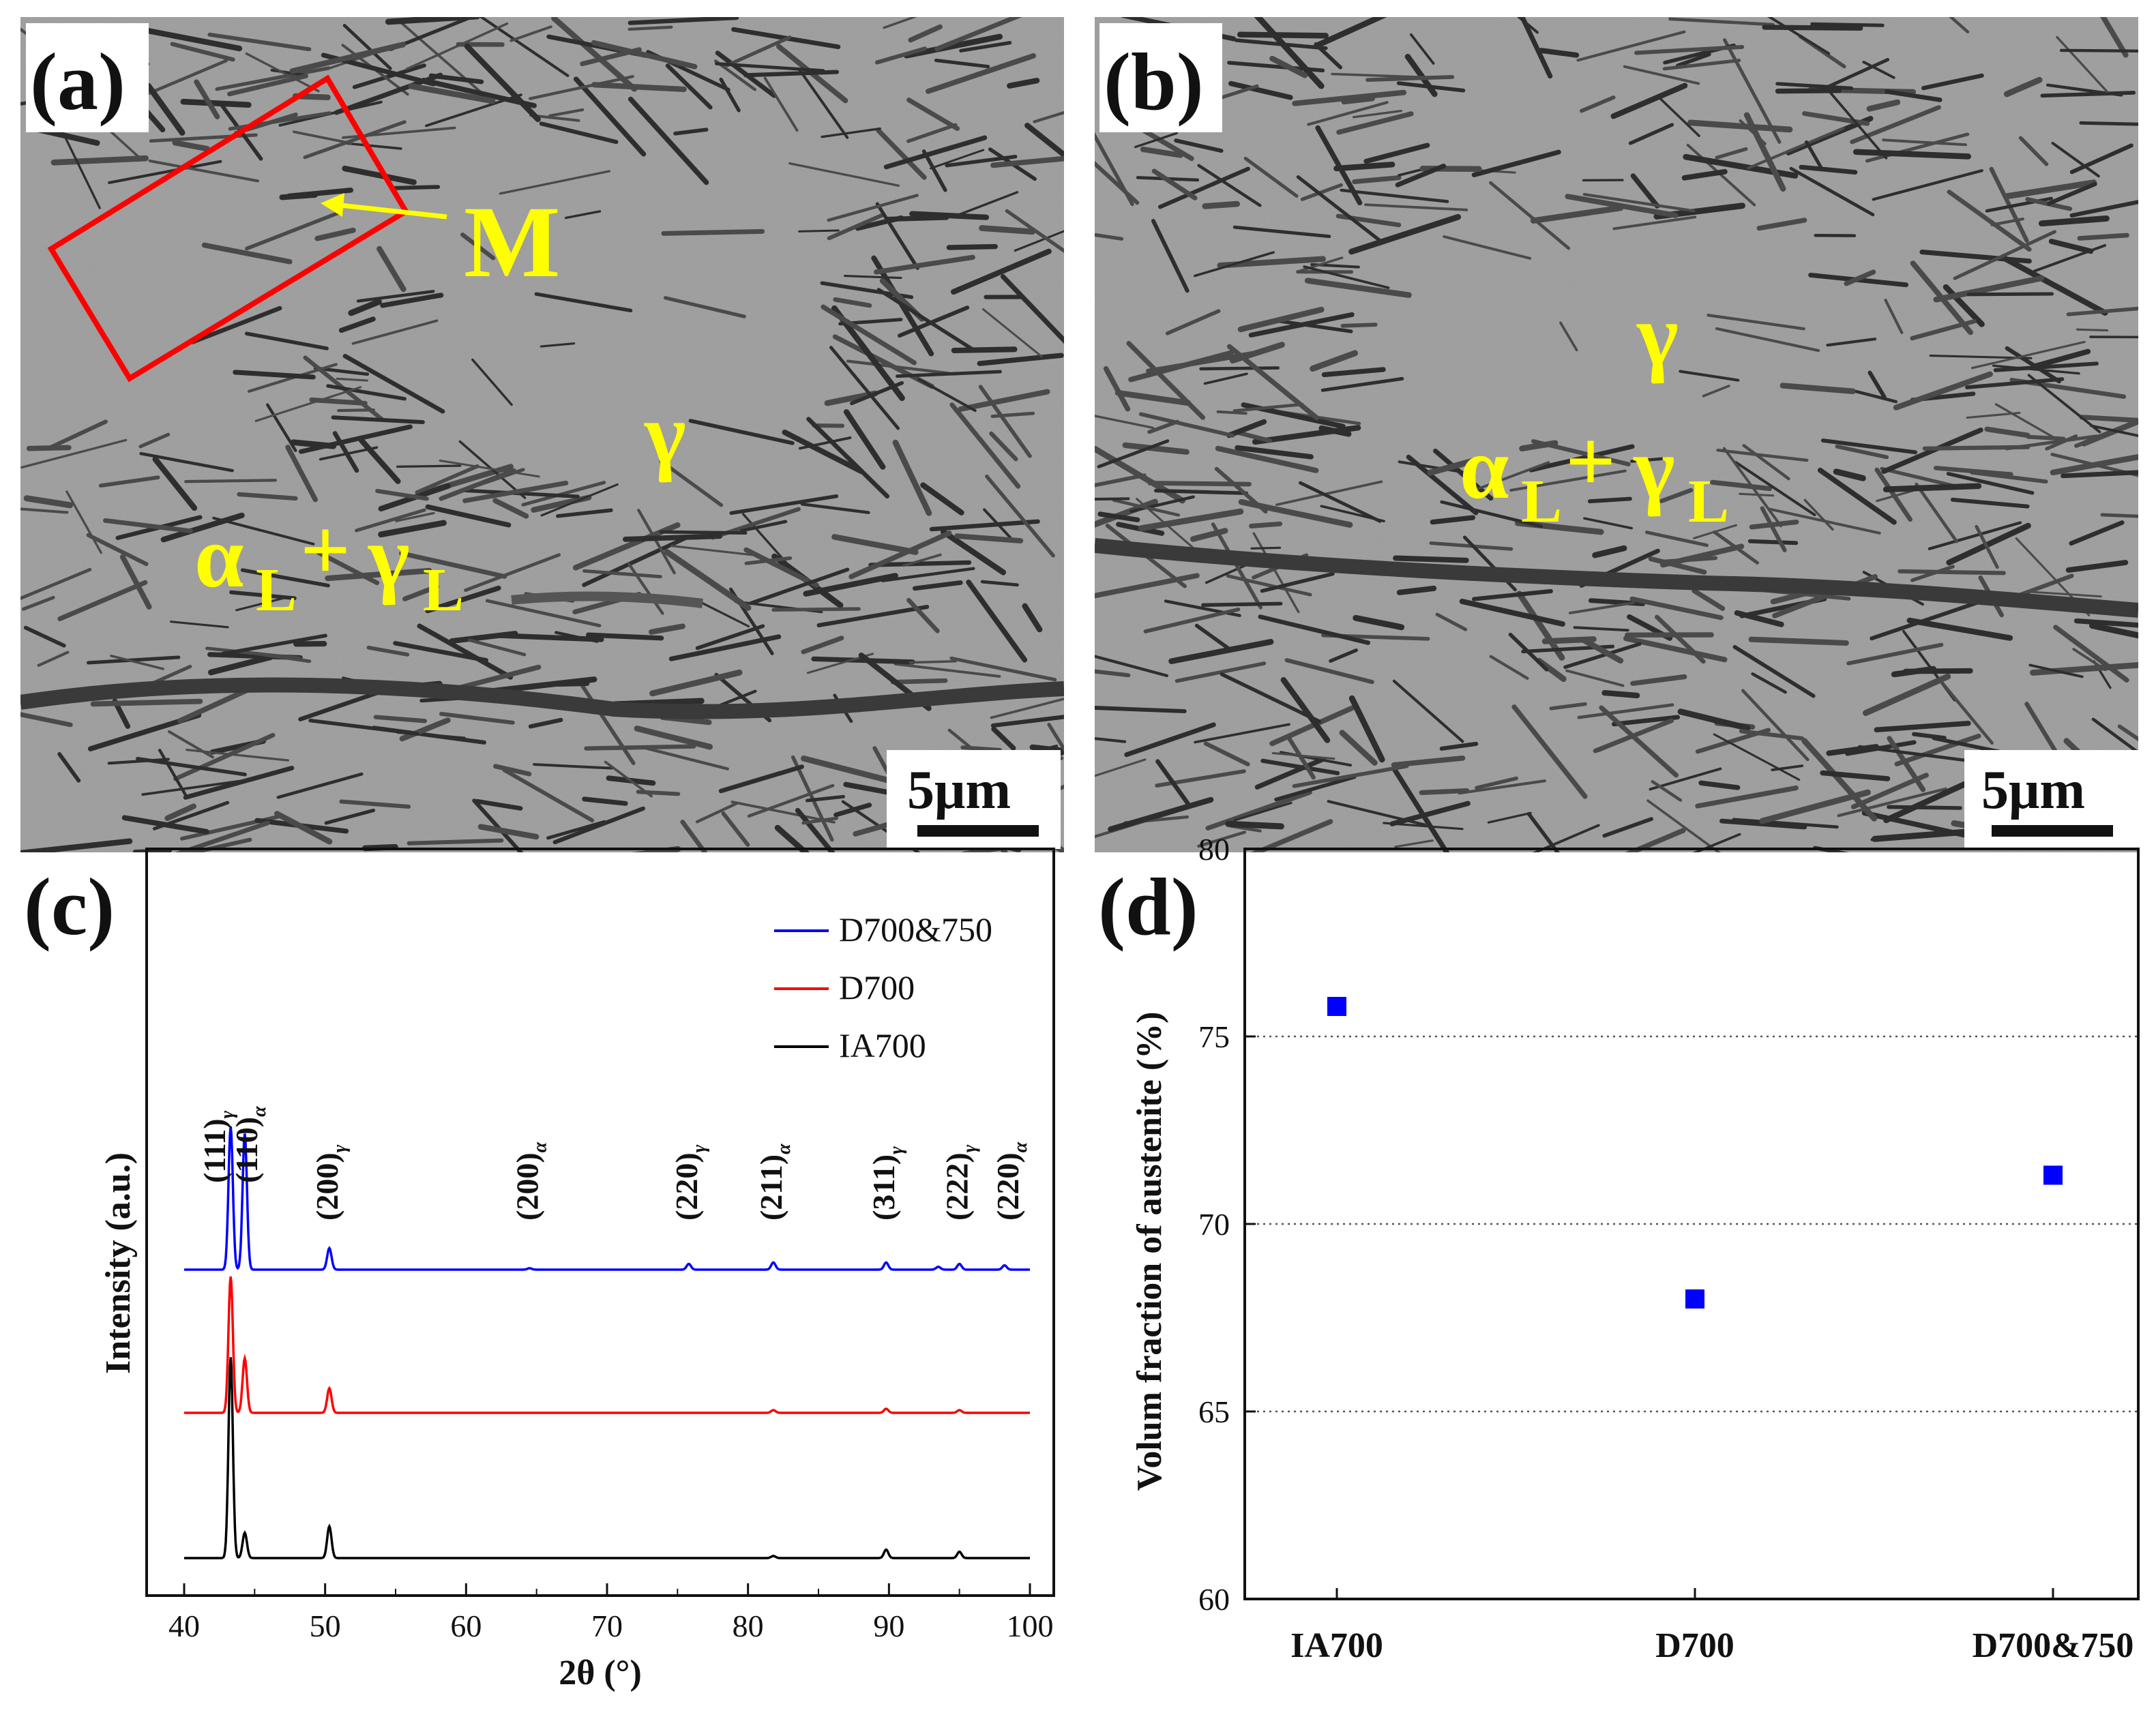 The width and height of the screenshot is (2156, 1719). What do you see at coordinates (749, 1626) in the screenshot?
I see `x-tick-label: 80` at bounding box center [749, 1626].